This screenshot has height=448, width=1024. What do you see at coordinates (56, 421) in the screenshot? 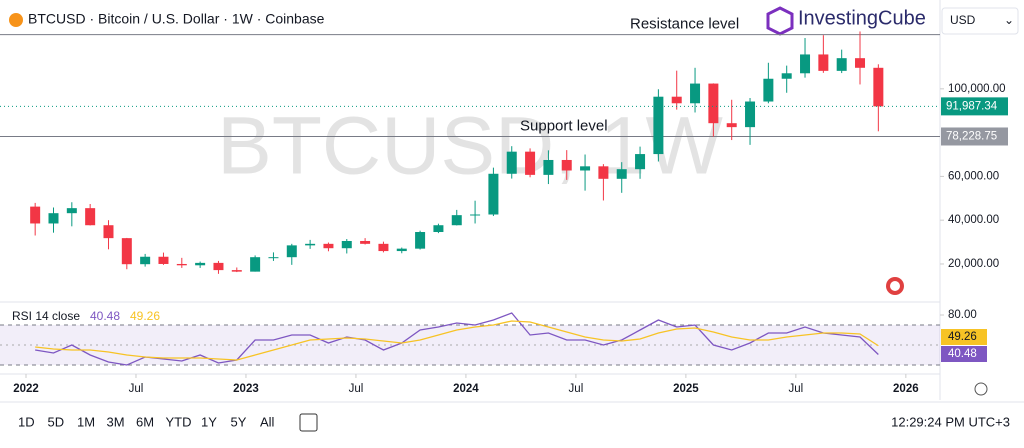
I see `range-button: 5D` at bounding box center [56, 421].